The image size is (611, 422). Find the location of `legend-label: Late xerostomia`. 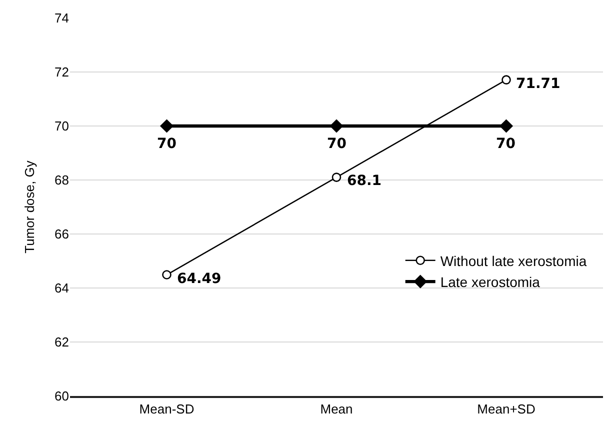

legend-label: Late xerostomia is located at coordinates (490, 282).